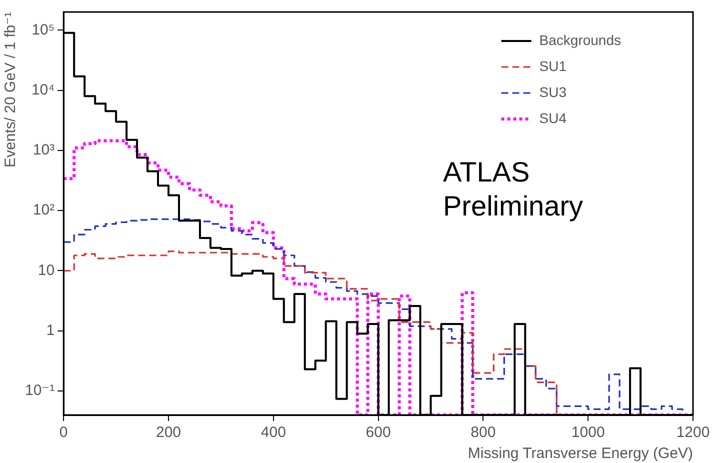 This screenshot has width=721, height=463. What do you see at coordinates (273, 433) in the screenshot?
I see `x-tick-label: 400` at bounding box center [273, 433].